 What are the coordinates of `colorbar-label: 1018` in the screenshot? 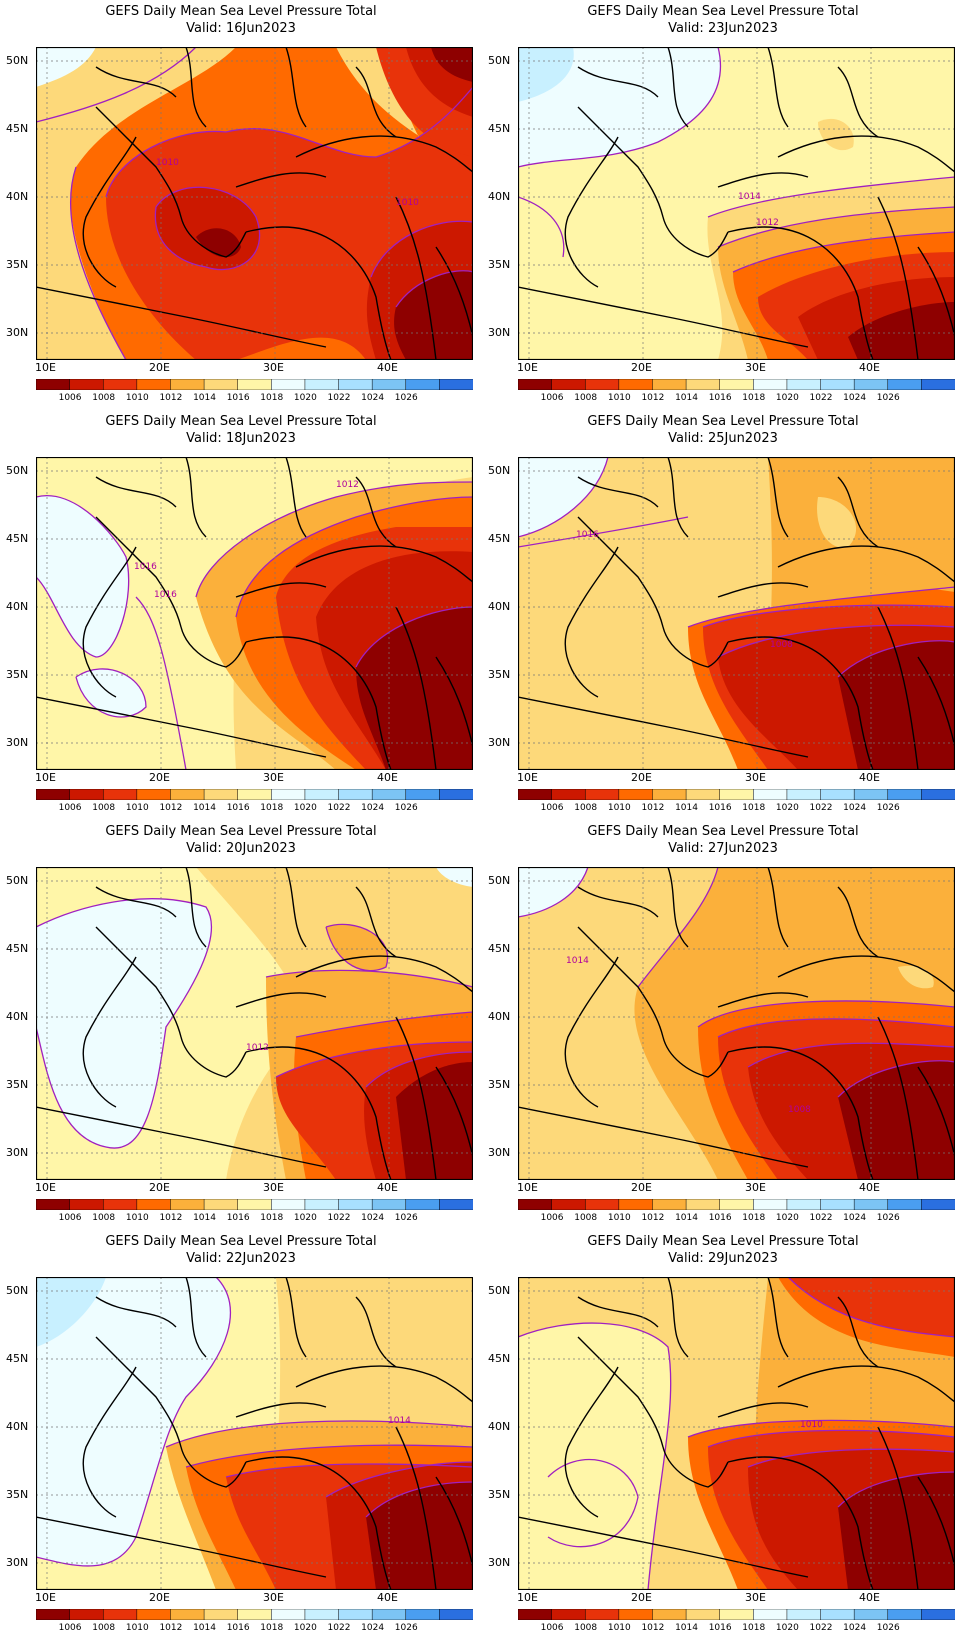 It's located at (272, 1628).